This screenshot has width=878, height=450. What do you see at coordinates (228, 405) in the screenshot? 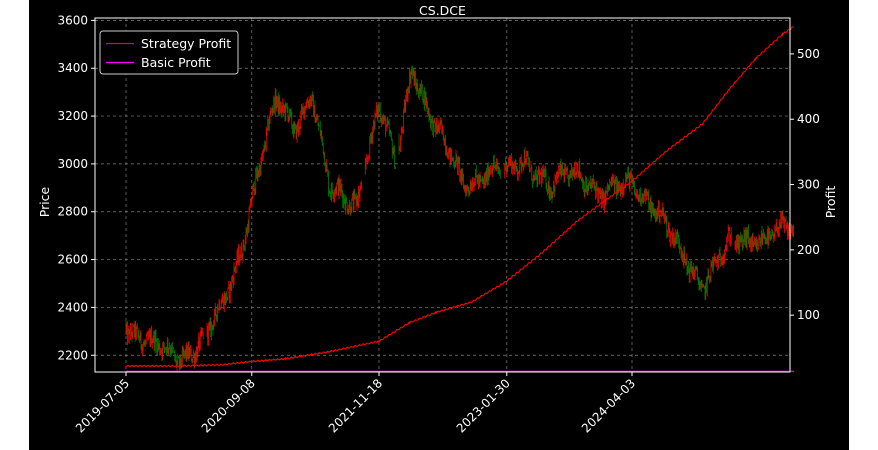
I see `x-tick-label: 2020-09-08` at bounding box center [228, 405].